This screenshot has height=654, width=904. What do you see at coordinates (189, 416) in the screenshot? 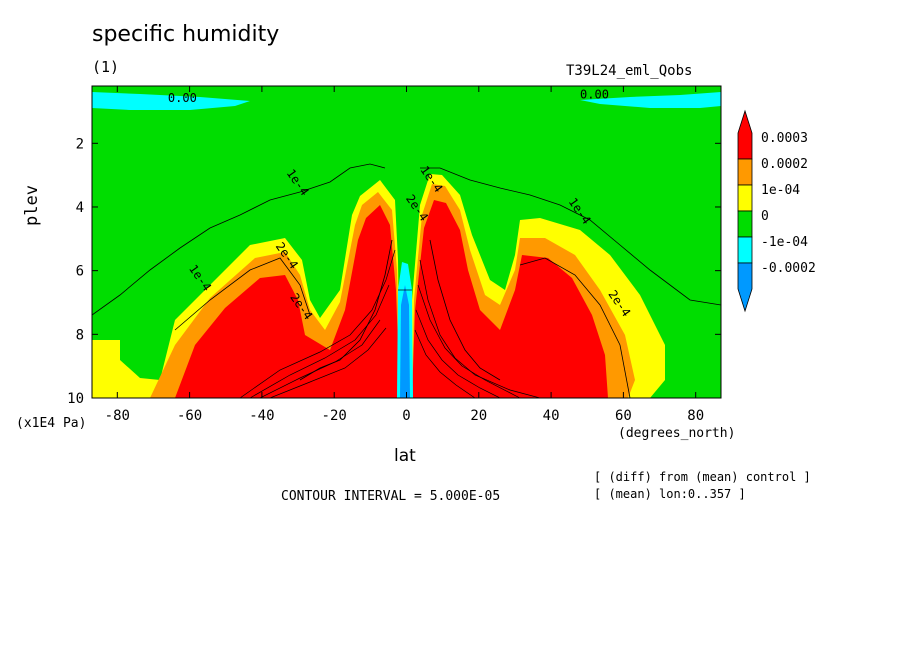
I see `x-tick-label: -60` at bounding box center [189, 416].